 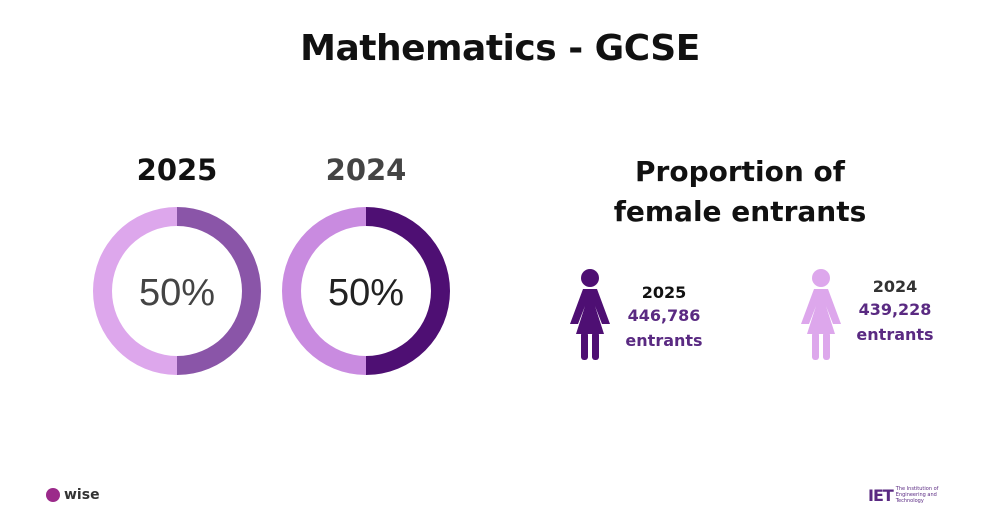 What do you see at coordinates (366, 170) in the screenshot?
I see `donut-year-label: 2024` at bounding box center [366, 170].